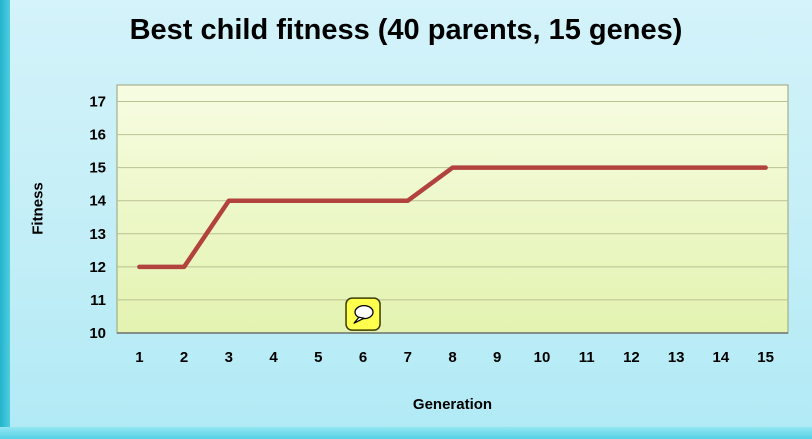 The image size is (812, 439). Describe the element at coordinates (452, 357) in the screenshot. I see `x-tick-label: 8` at that location.